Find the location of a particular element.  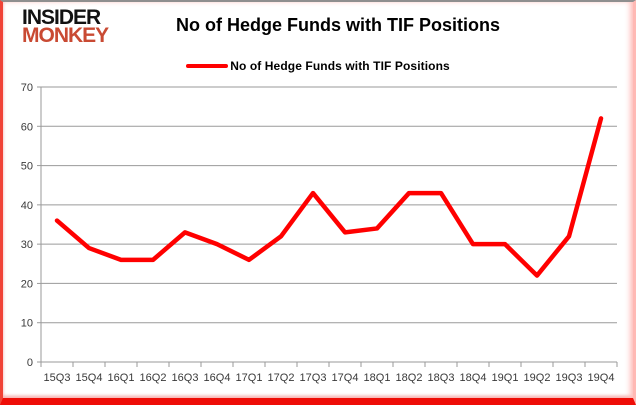

x-tick-label: 17Q4 is located at coordinates (345, 378).